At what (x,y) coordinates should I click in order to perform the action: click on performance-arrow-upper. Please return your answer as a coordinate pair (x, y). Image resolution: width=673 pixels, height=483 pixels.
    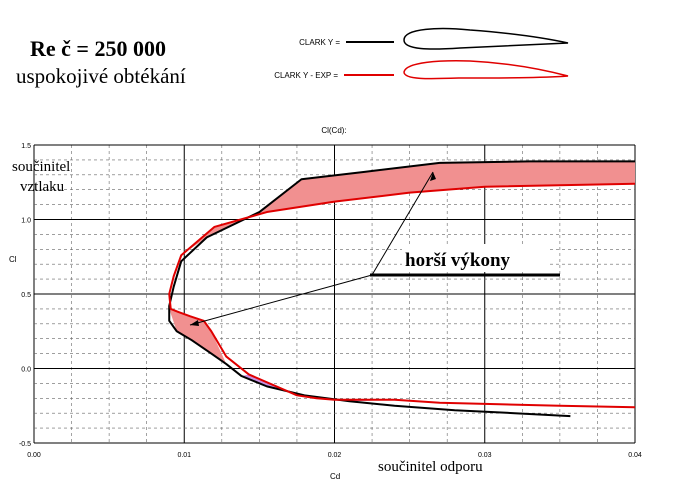
    Looking at the image, I should click on (402, 223).